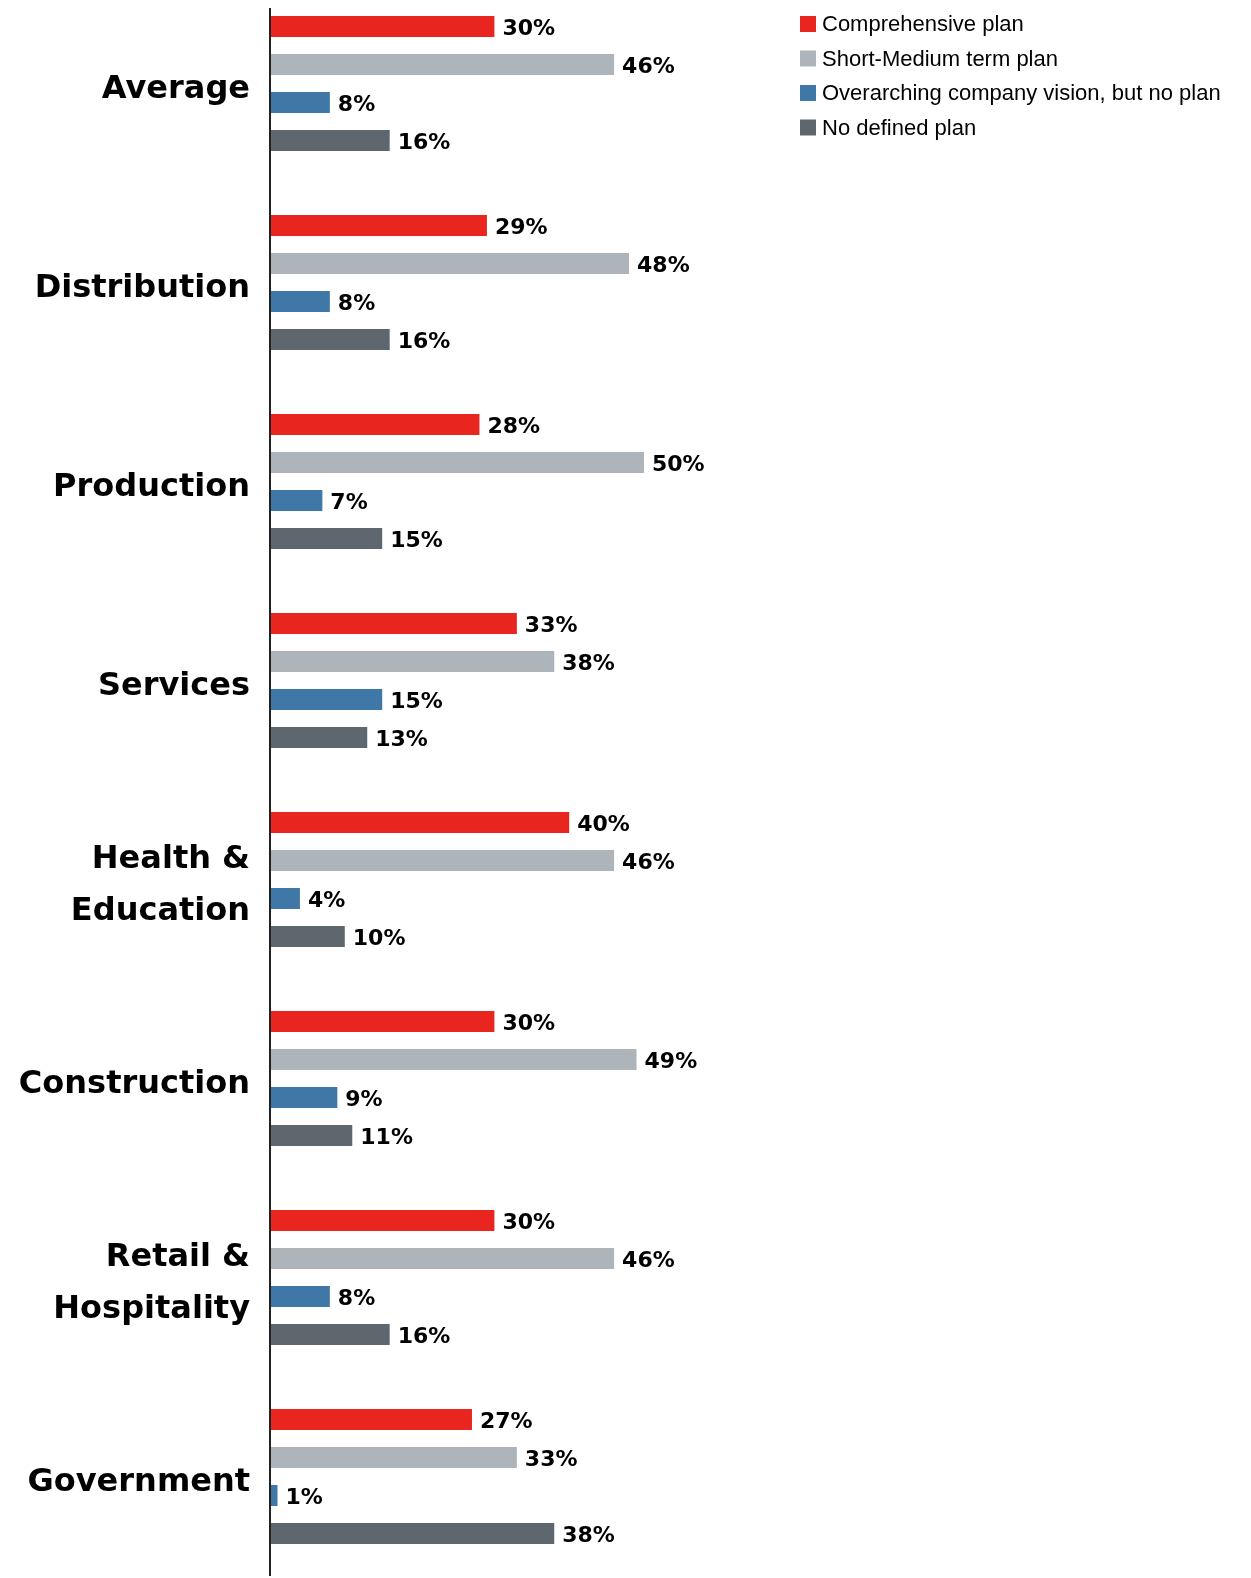  What do you see at coordinates (142, 286) in the screenshot?
I see `y-tick-label: Distribution` at bounding box center [142, 286].